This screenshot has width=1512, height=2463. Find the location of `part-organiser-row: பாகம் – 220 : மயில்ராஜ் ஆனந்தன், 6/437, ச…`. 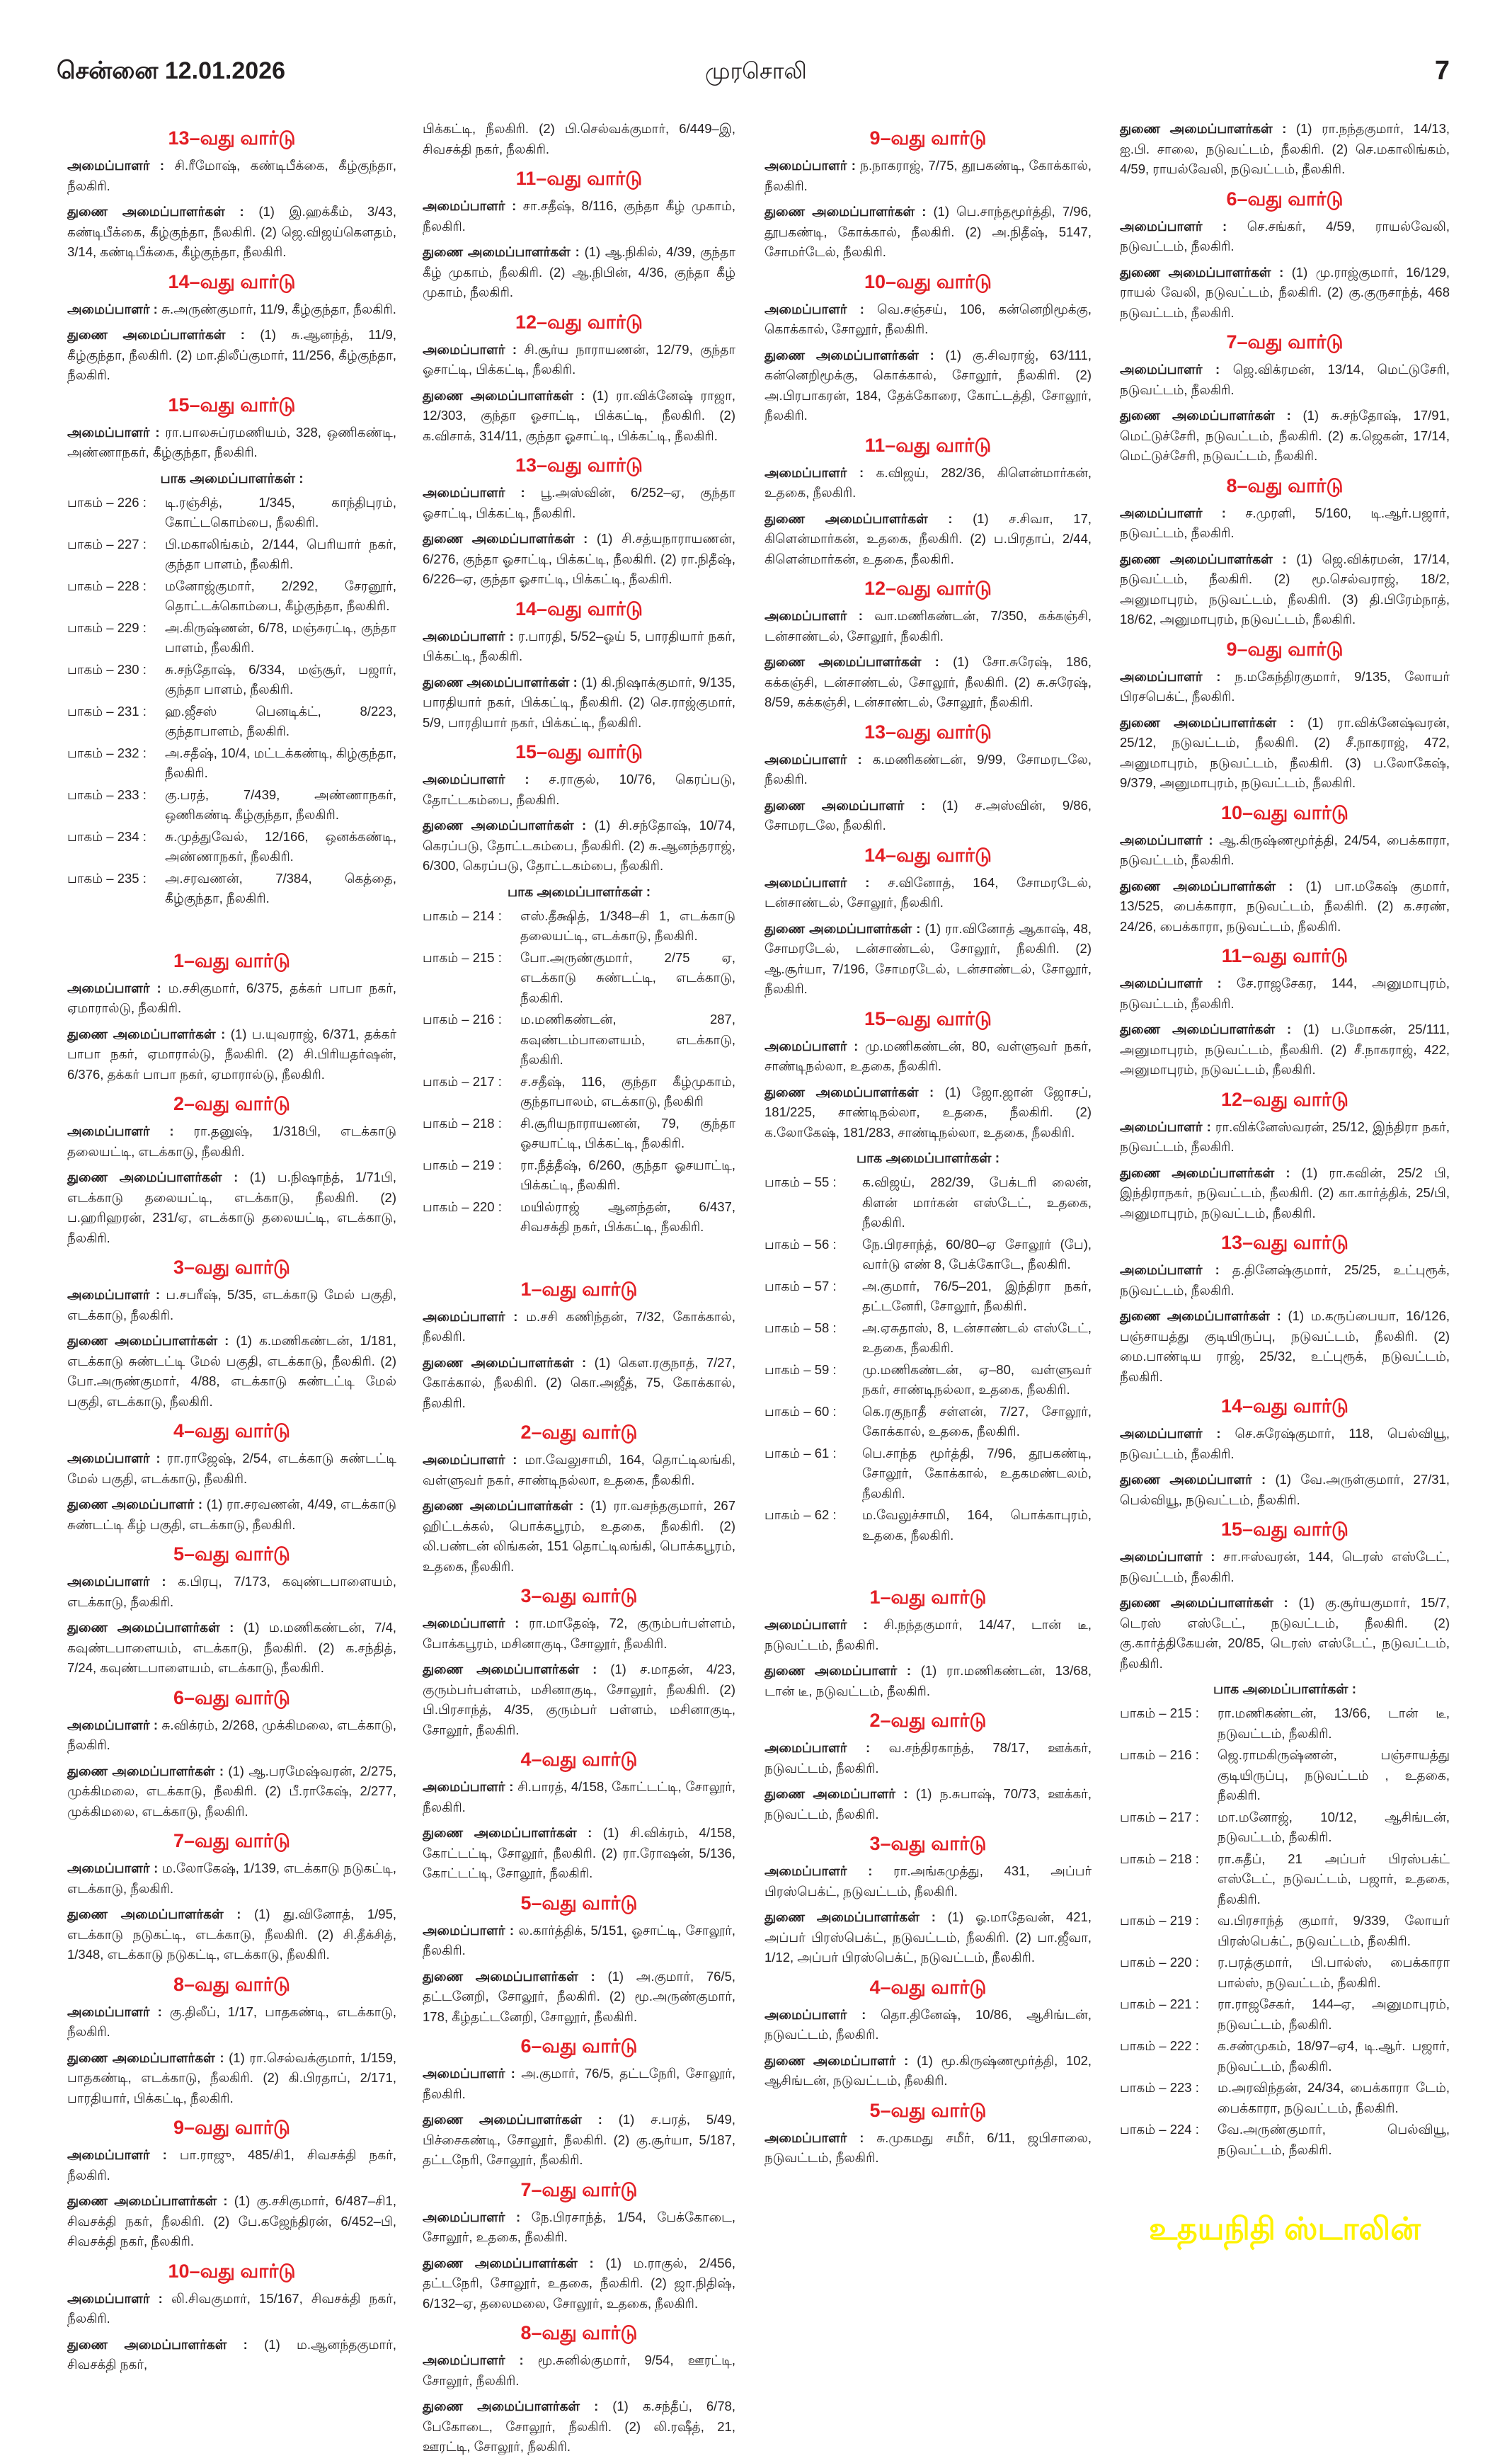

part-organiser-row: பாகம் – 220 : மயில்ராஜ் ஆனந்தன், 6/437, ச… is located at coordinates (579, 1217).